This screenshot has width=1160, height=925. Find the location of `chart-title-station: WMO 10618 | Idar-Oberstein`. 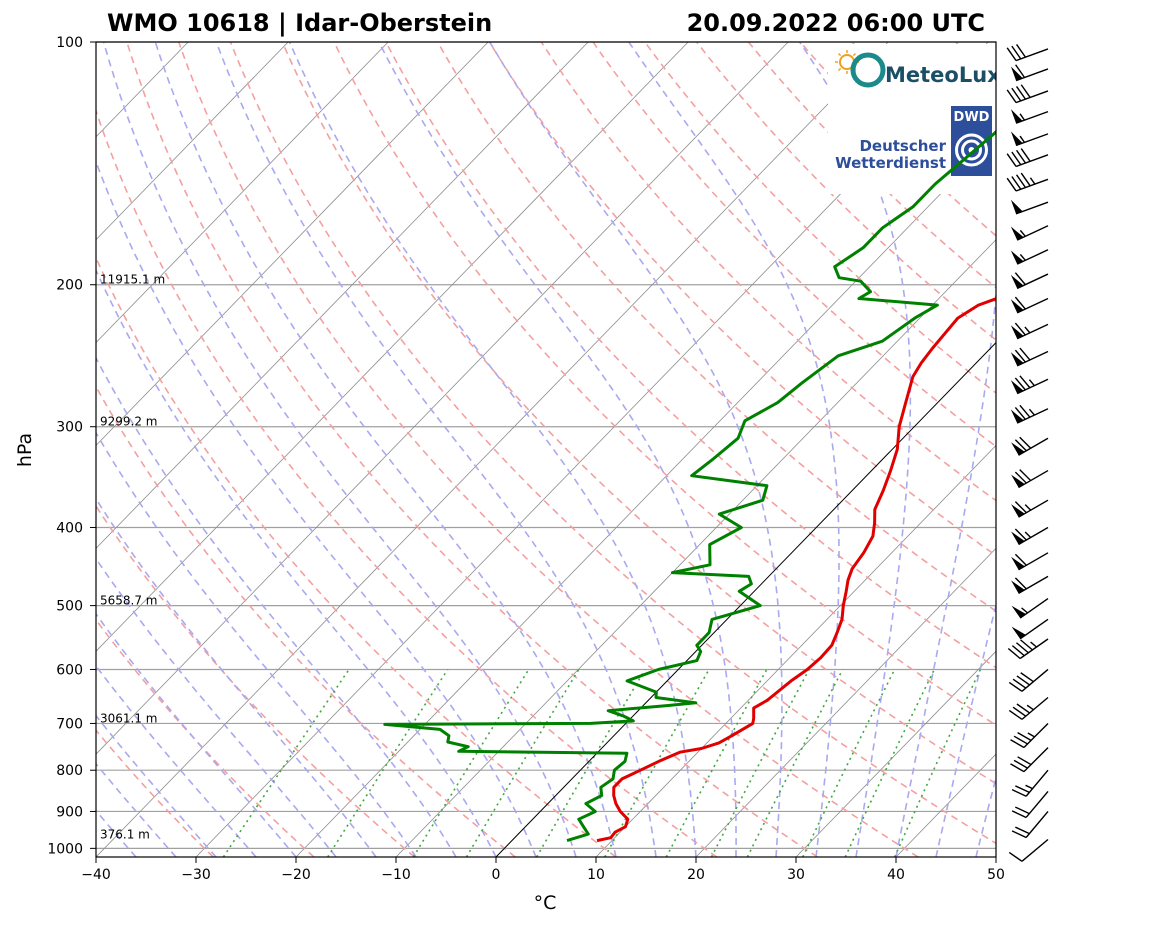

chart-title-station: WMO 10618 | Idar-Oberstein is located at coordinates (299, 23).